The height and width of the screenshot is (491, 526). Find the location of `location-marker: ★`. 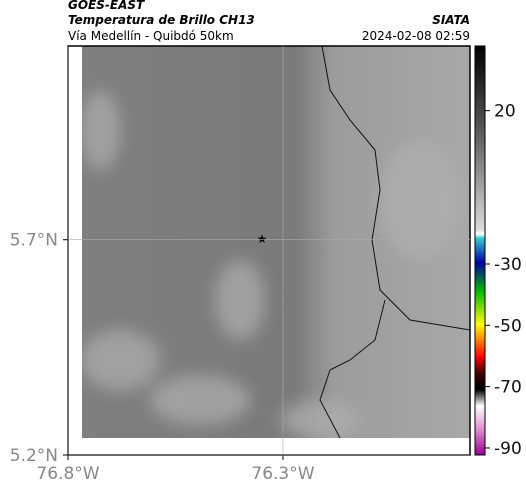

location-marker: ★ is located at coordinates (262, 239).